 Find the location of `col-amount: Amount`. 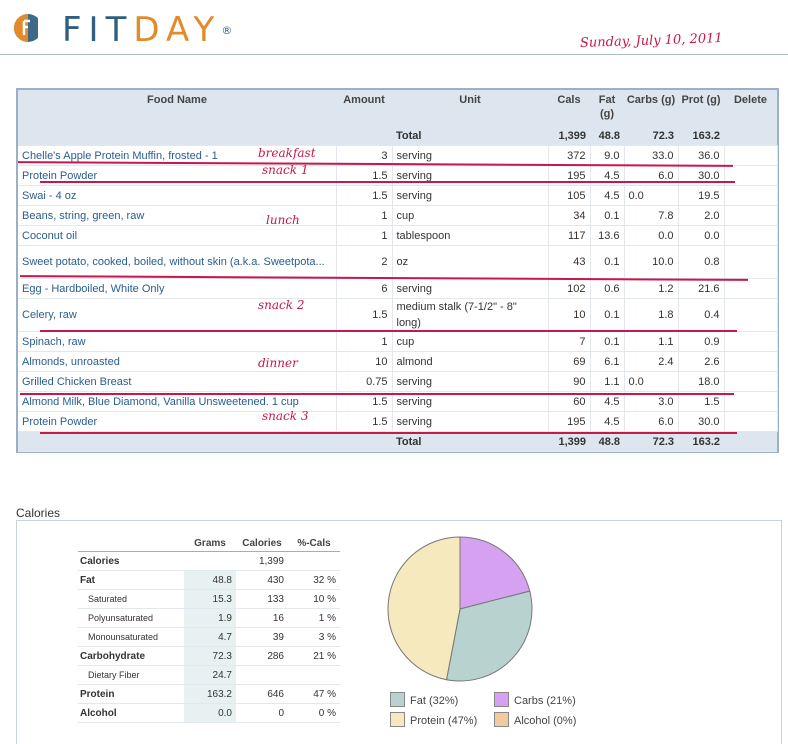

col-amount: Amount is located at coordinates (364, 108).